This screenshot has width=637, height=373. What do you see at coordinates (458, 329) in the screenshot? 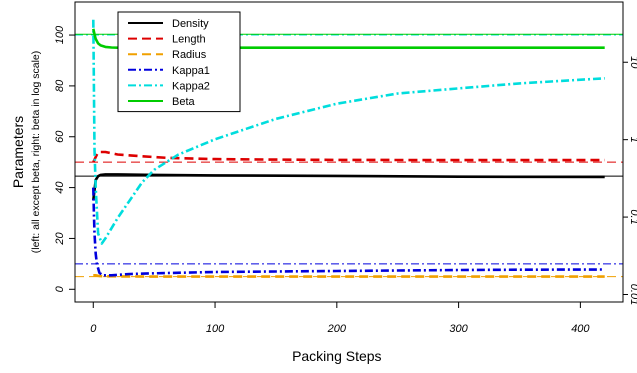
I see `x-tick-label: 300` at bounding box center [458, 329].